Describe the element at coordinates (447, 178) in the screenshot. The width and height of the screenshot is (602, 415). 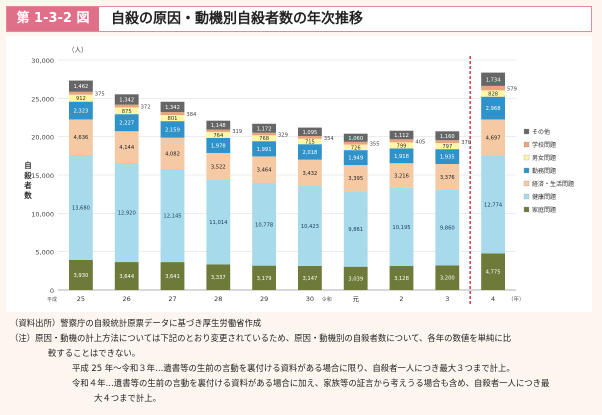
I see `data-label: 3,376` at that location.